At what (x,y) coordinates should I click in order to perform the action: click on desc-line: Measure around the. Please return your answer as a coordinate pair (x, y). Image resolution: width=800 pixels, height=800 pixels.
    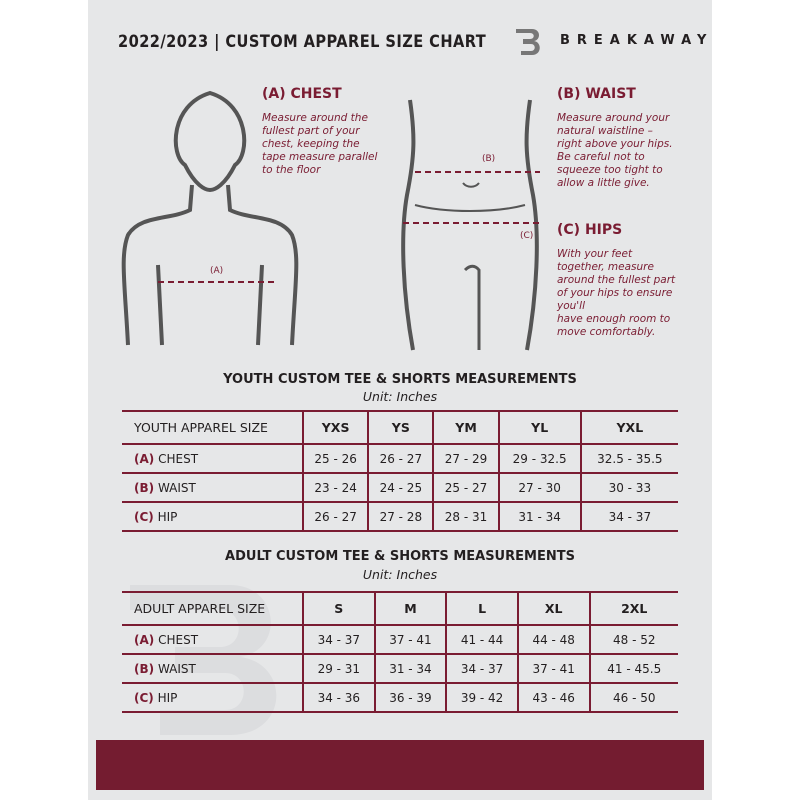
    Looking at the image, I should click on (315, 118).